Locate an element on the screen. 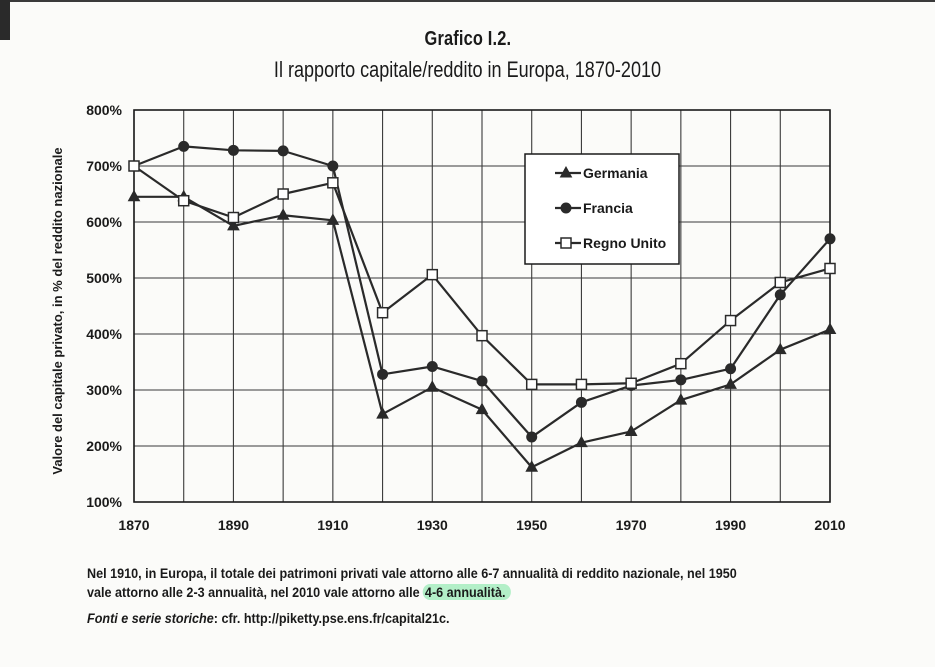 The width and height of the screenshot is (935, 667). y-tick-label: 700% is located at coordinates (104, 166).